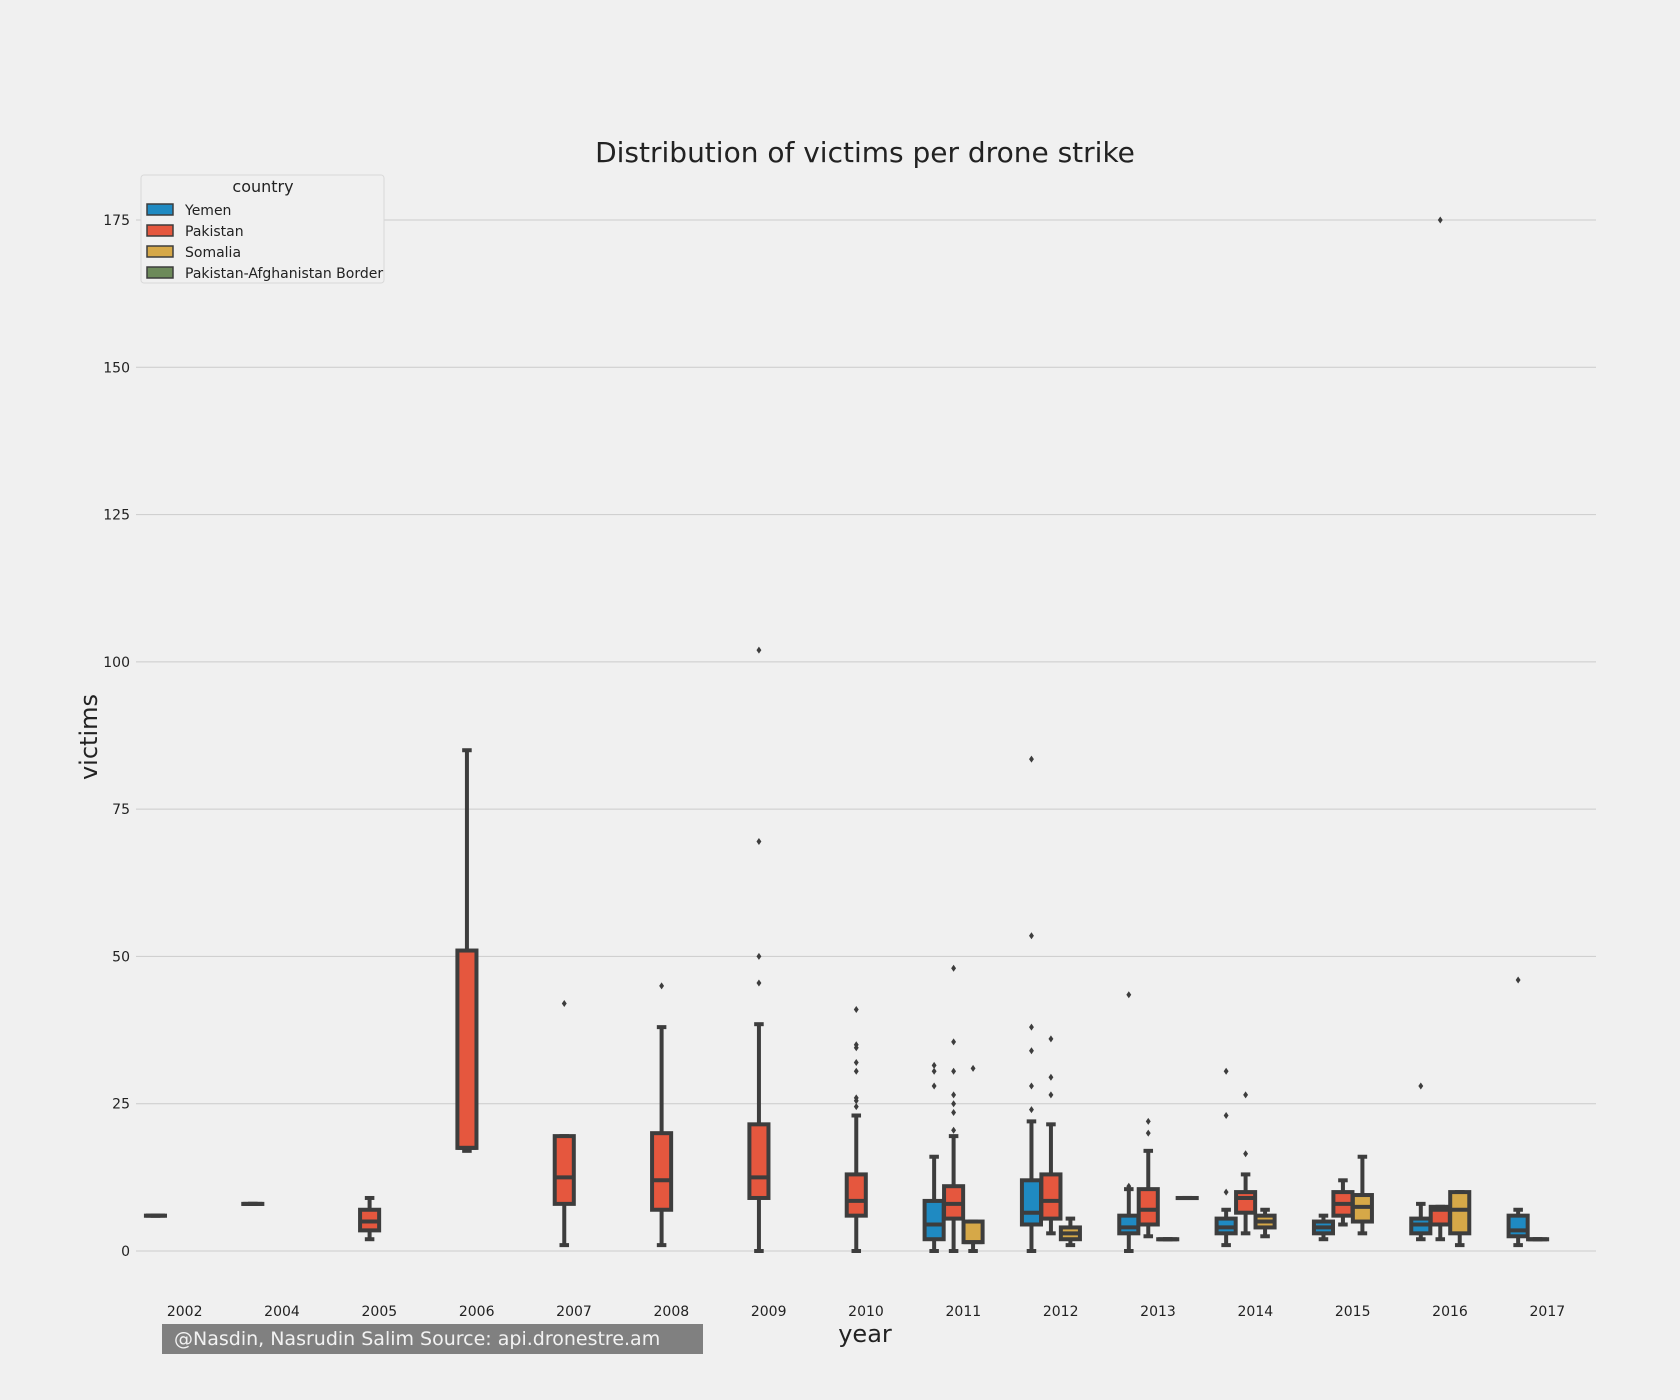 This screenshot has width=1680, height=1400. I want to click on x-axis-label: year, so click(865, 1334).